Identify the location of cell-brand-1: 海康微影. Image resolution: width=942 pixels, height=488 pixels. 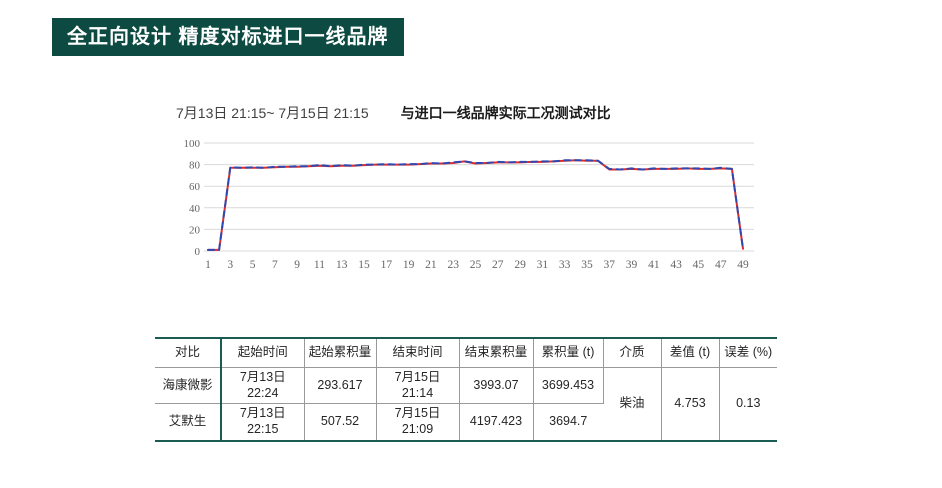
(188, 386).